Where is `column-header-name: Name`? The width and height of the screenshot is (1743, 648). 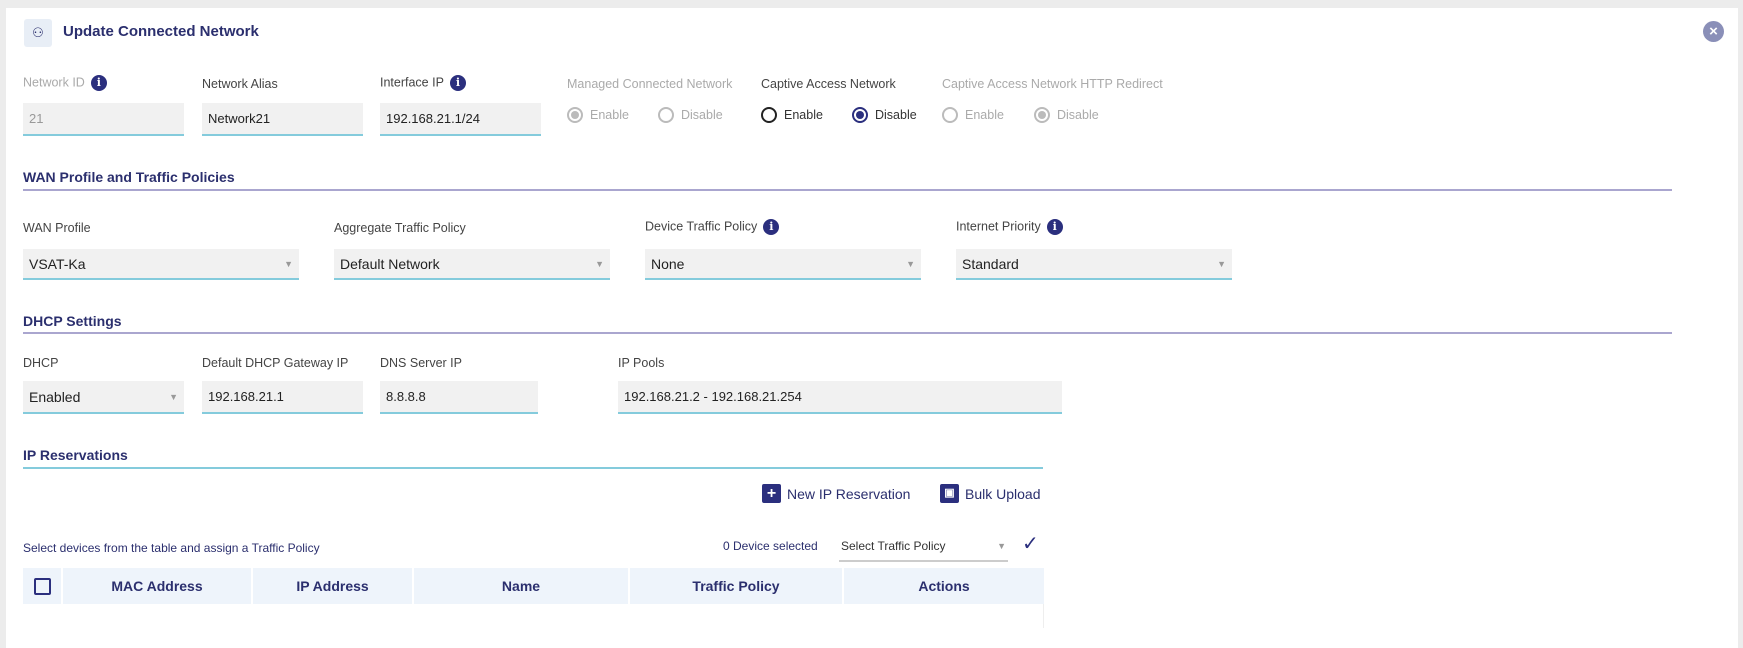 column-header-name: Name is located at coordinates (522, 586).